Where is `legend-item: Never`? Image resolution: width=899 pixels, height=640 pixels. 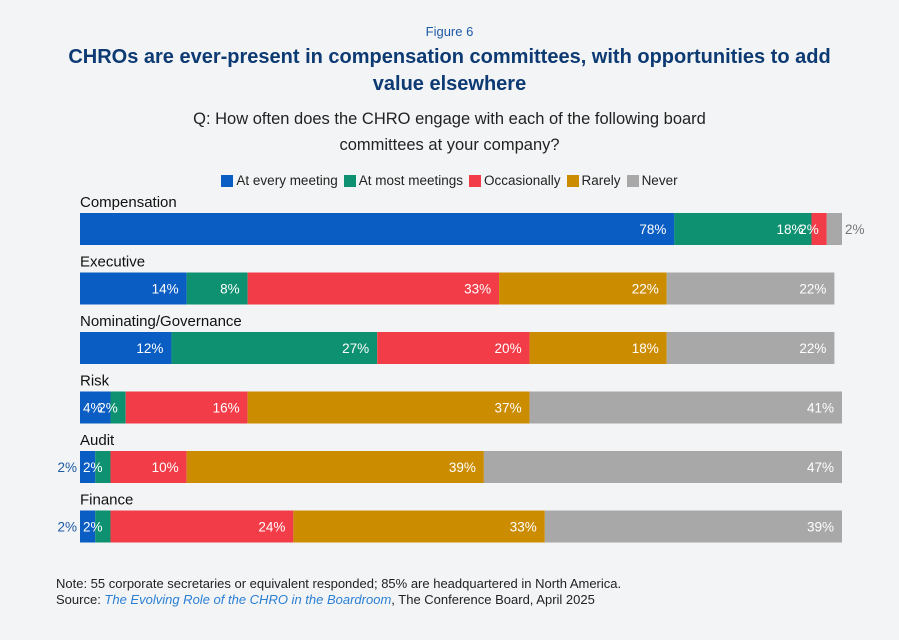 legend-item: Never is located at coordinates (652, 180).